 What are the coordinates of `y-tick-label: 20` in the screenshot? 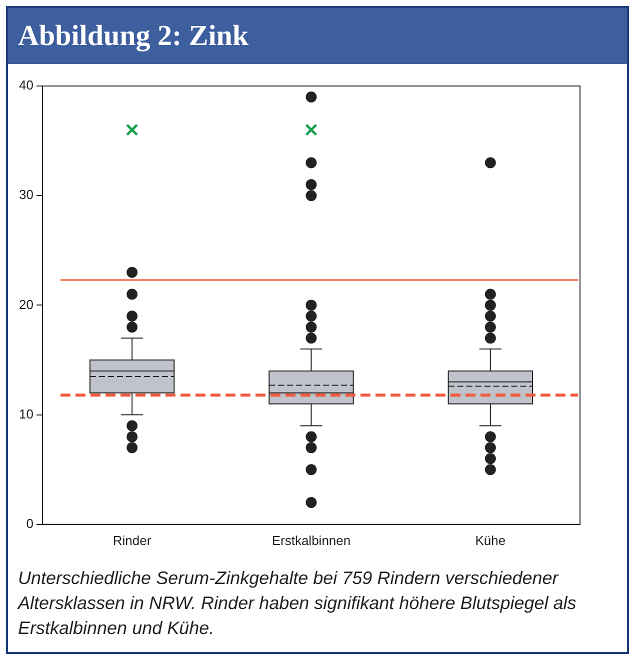 It's located at (26, 304).